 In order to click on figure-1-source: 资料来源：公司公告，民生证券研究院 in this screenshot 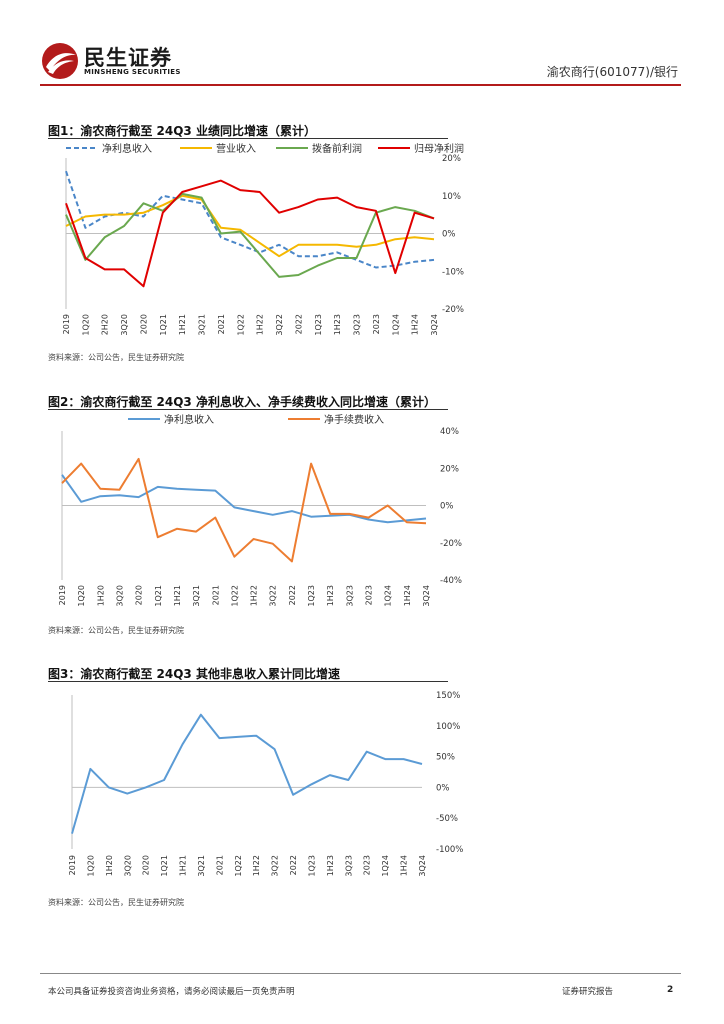, I will do `click(116, 357)`.